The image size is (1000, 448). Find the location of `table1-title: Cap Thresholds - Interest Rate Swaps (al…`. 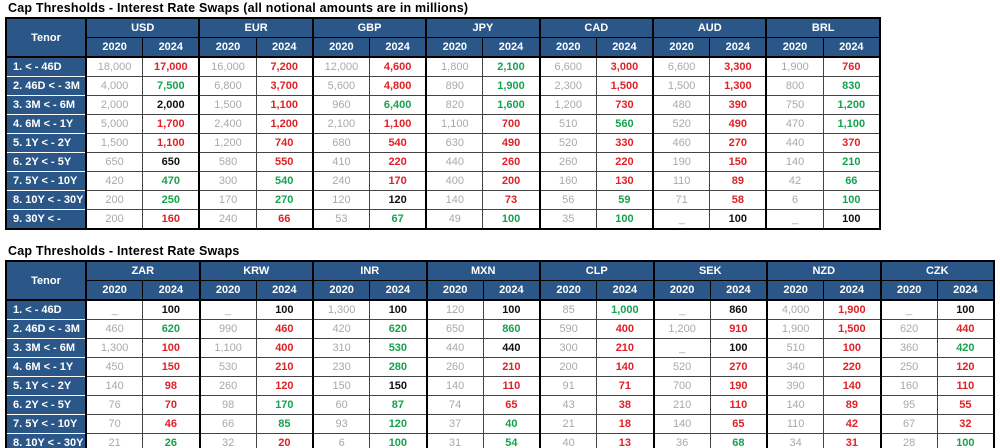

table1-title: Cap Thresholds - Interest Rate Swaps (al… is located at coordinates (238, 8).